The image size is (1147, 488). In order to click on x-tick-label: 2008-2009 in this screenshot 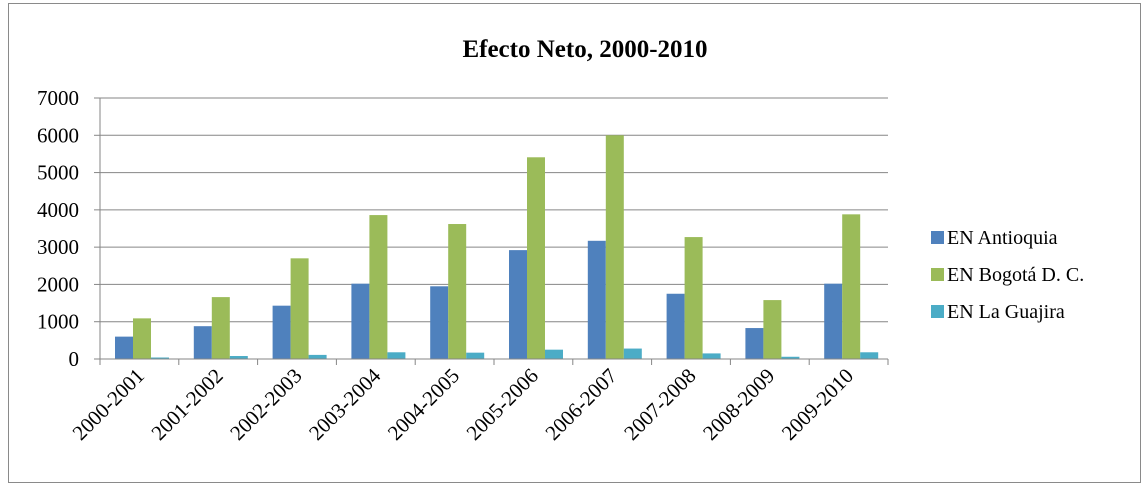, I will do `click(738, 404)`.